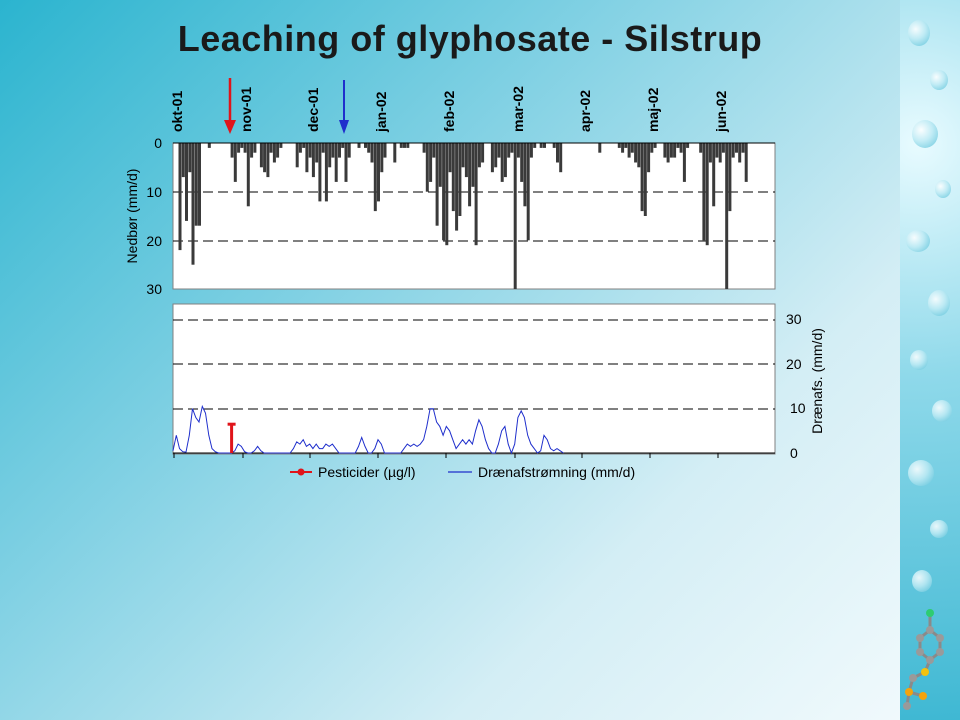  What do you see at coordinates (585, 111) in the screenshot?
I see `month-label-apr-02: apr-02` at bounding box center [585, 111].